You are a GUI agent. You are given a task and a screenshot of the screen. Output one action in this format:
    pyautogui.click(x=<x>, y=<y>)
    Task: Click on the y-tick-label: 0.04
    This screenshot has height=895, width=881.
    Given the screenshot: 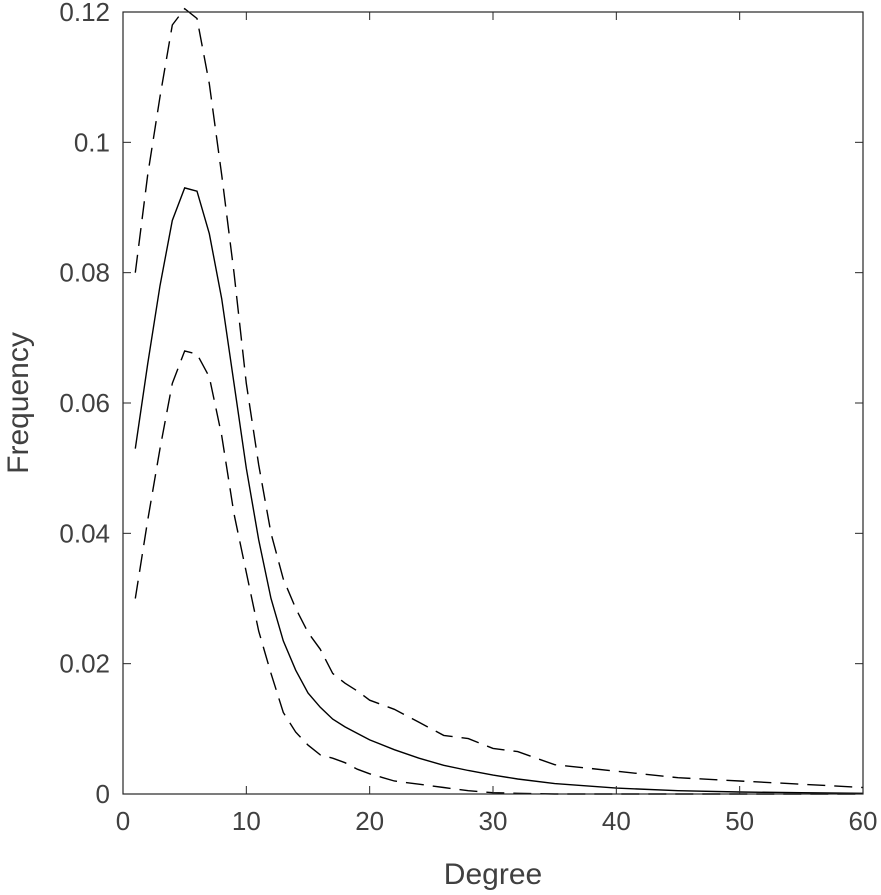 What is the action you would take?
    pyautogui.click(x=84, y=533)
    